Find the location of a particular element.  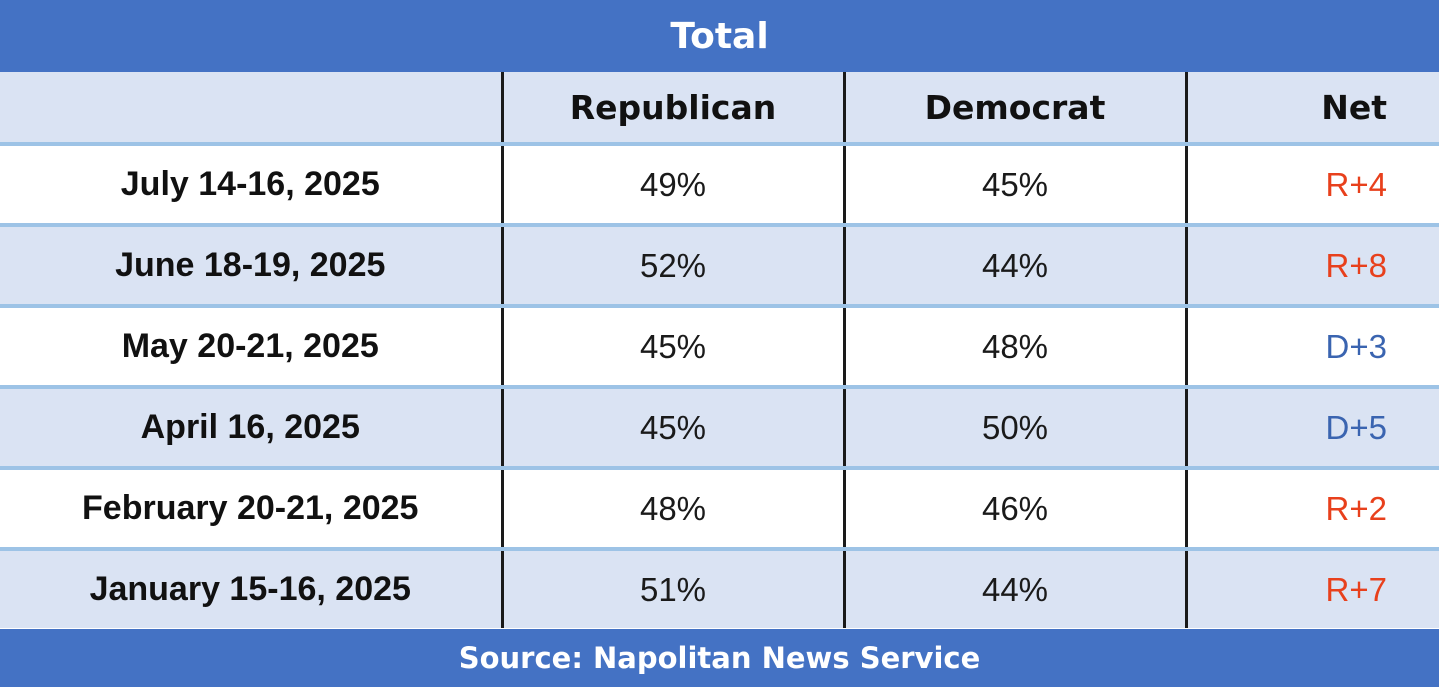

net-cell: R+4 is located at coordinates (1311, 185).